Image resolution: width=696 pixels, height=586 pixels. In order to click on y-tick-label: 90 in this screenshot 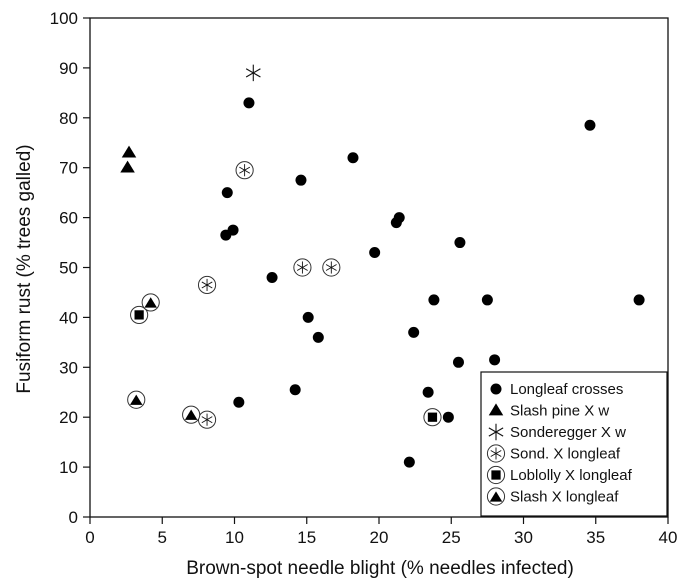, I will do `click(68, 68)`.